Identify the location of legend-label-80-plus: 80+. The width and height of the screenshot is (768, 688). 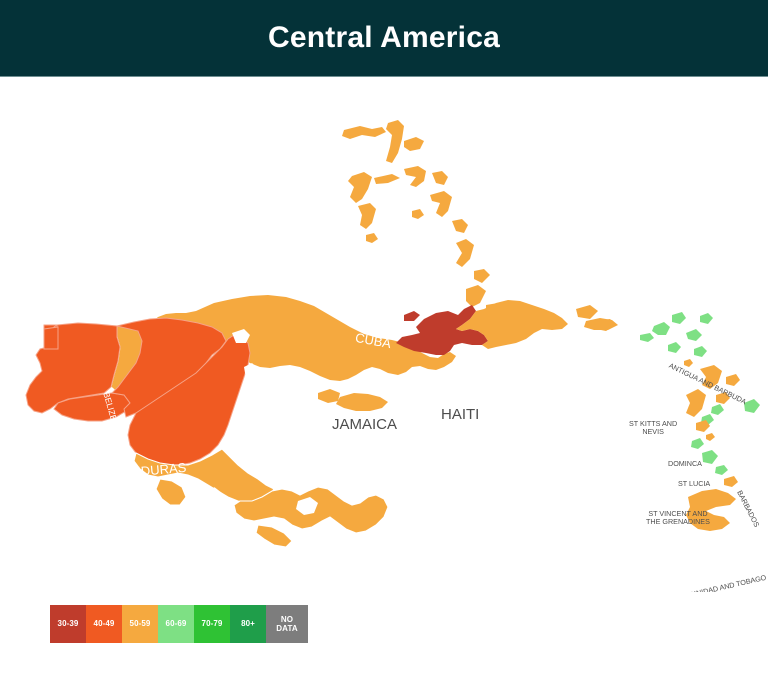
(248, 624).